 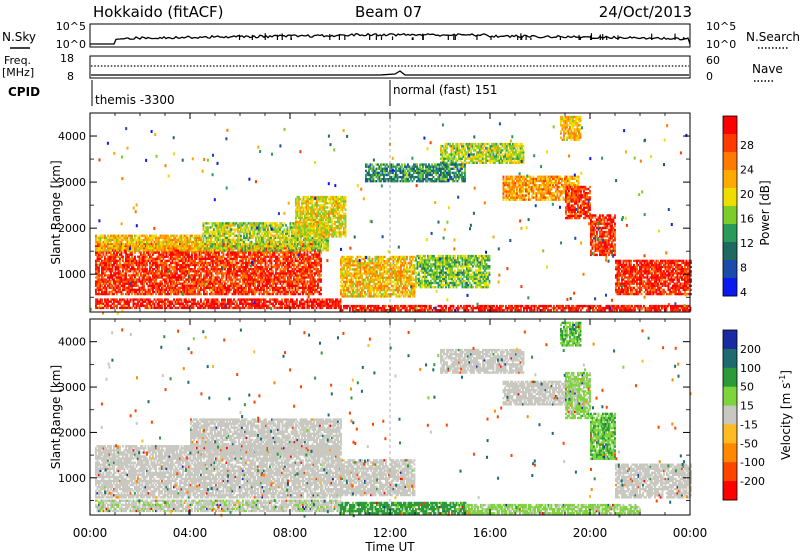 What do you see at coordinates (747, 194) in the screenshot?
I see `power-colorbar-tick-2: 20` at bounding box center [747, 194].